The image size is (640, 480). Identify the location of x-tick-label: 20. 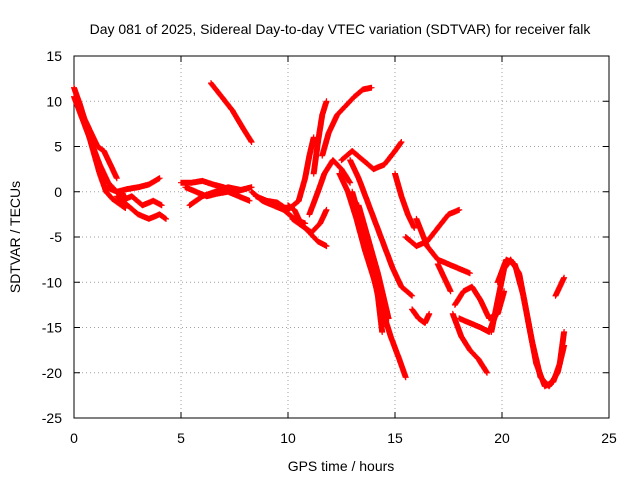
(502, 438).